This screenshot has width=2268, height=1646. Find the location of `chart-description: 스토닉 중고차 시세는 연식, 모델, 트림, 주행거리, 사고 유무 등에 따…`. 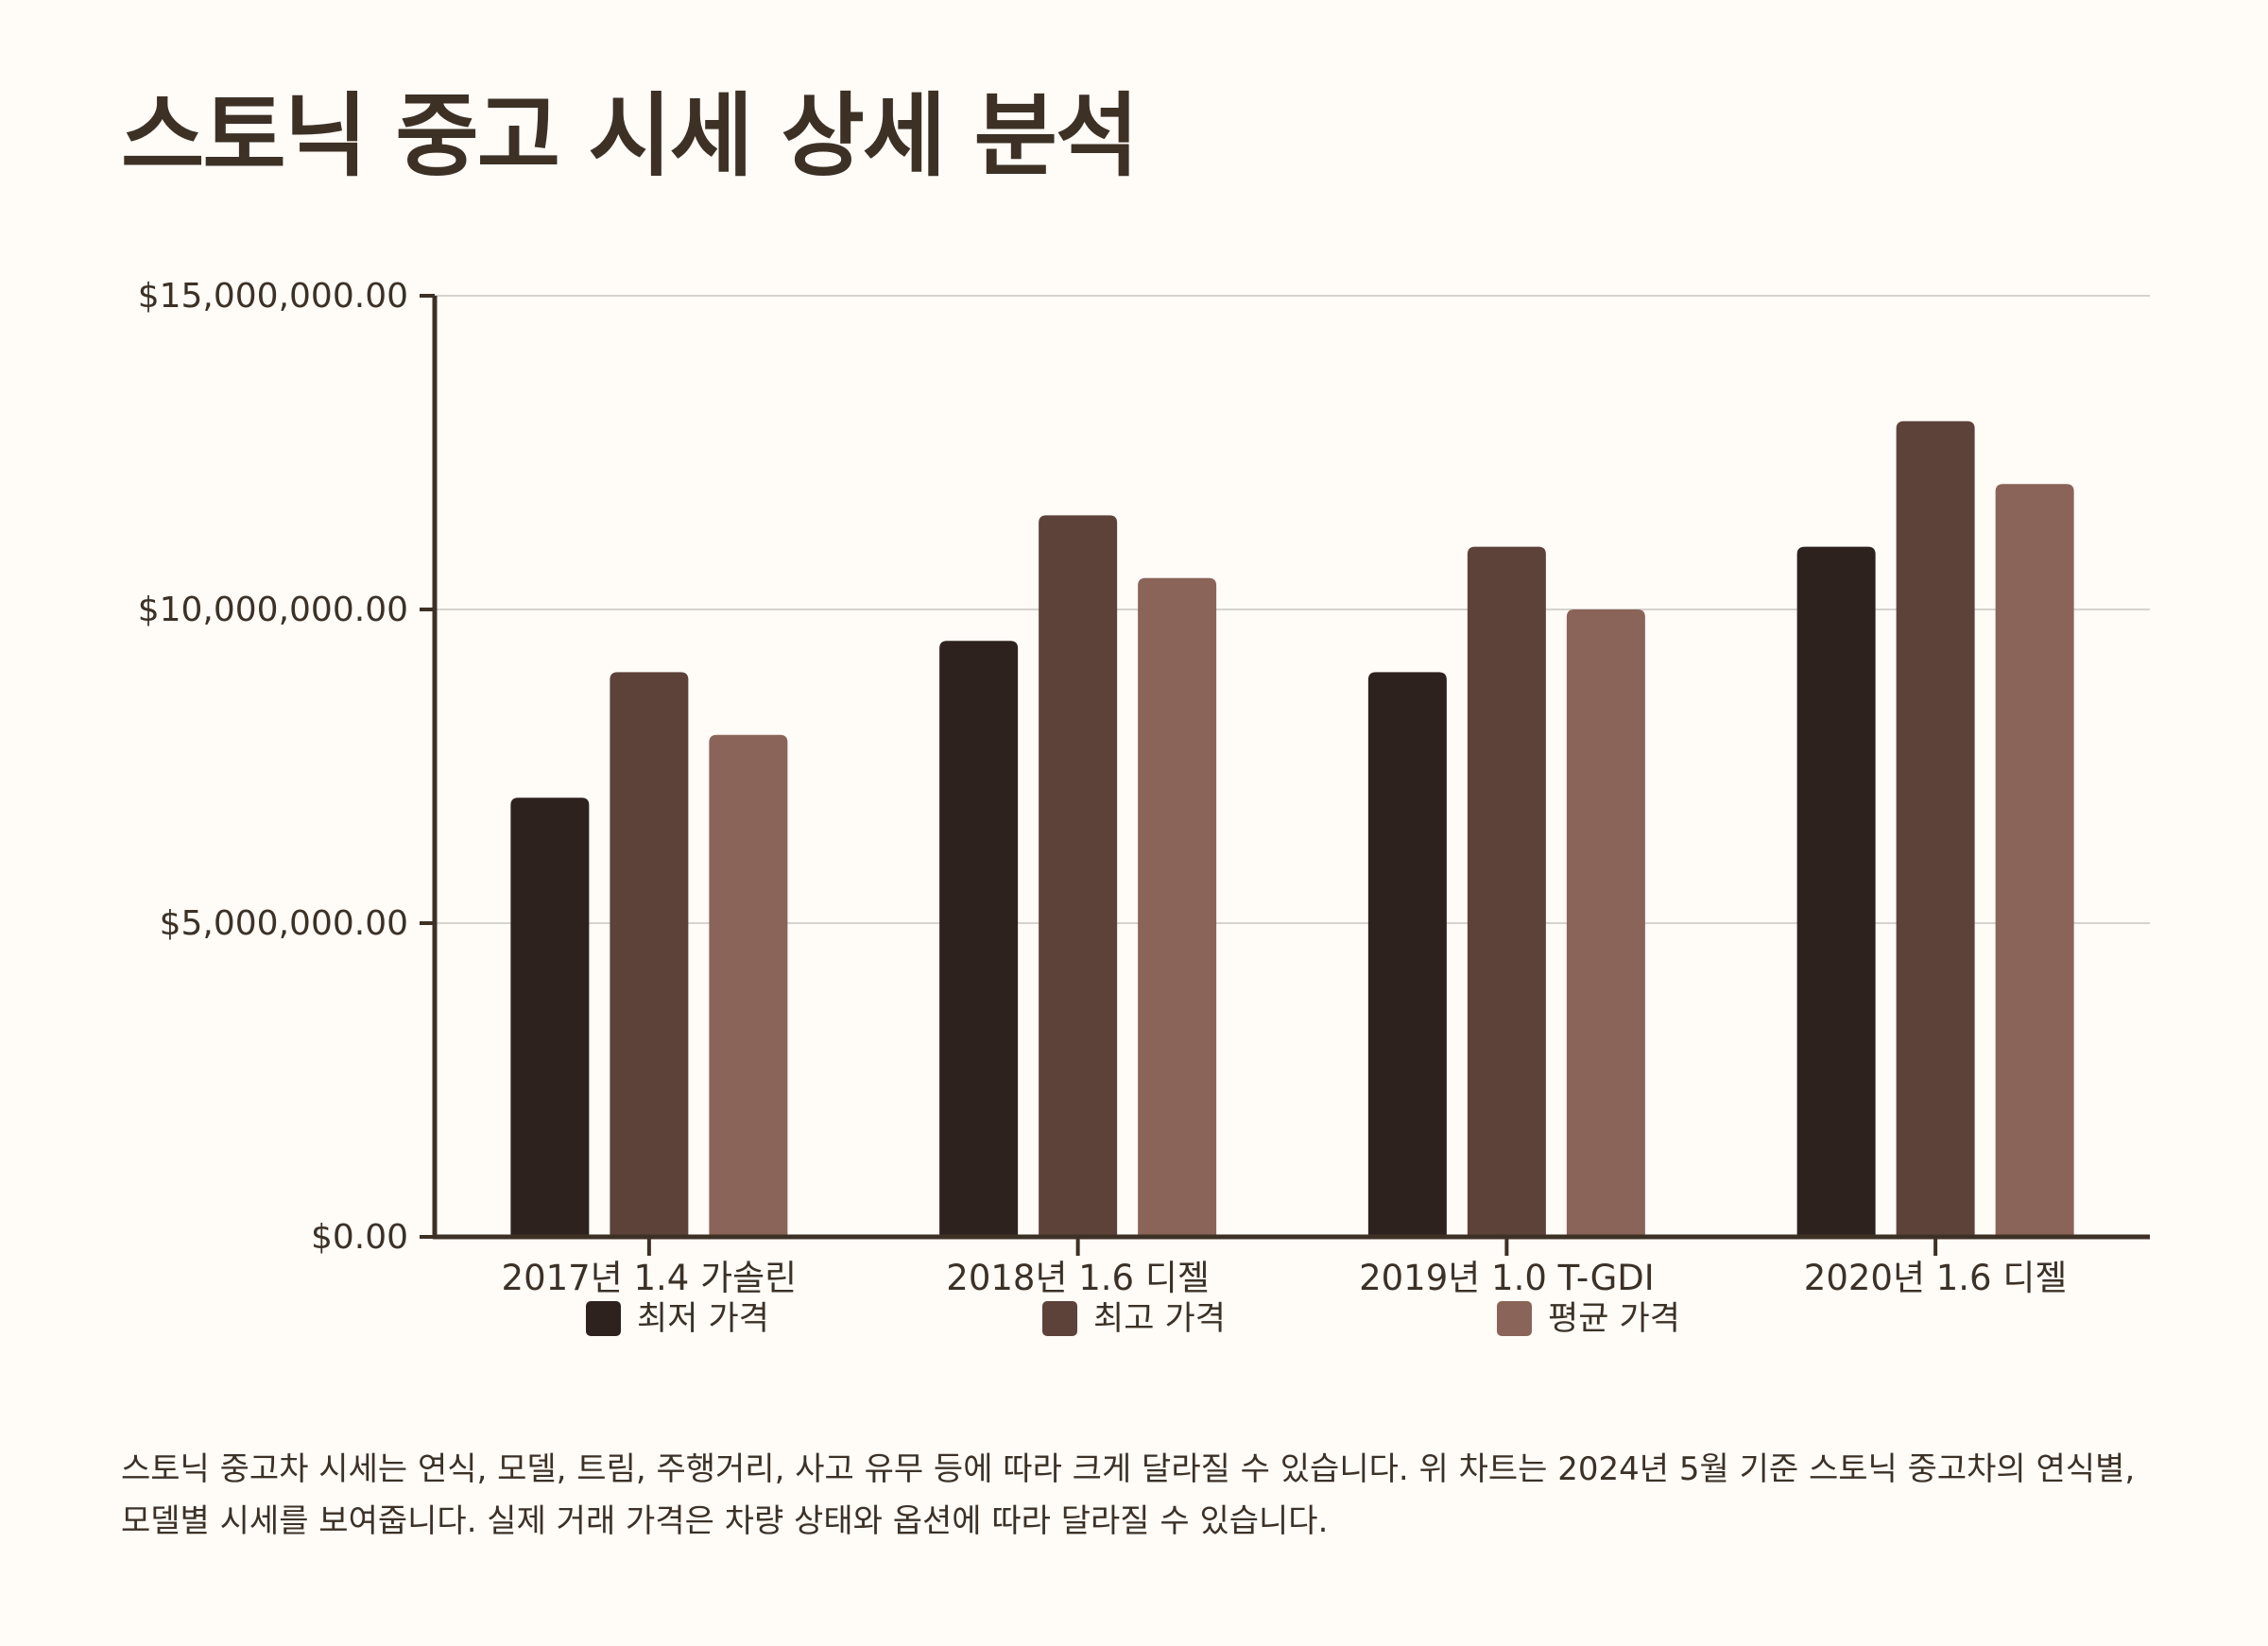

chart-description: 스토닉 중고차 시세는 연식, 모델, 트림, 주행거리, 사고 유무 등에 따… is located at coordinates (1128, 1495).